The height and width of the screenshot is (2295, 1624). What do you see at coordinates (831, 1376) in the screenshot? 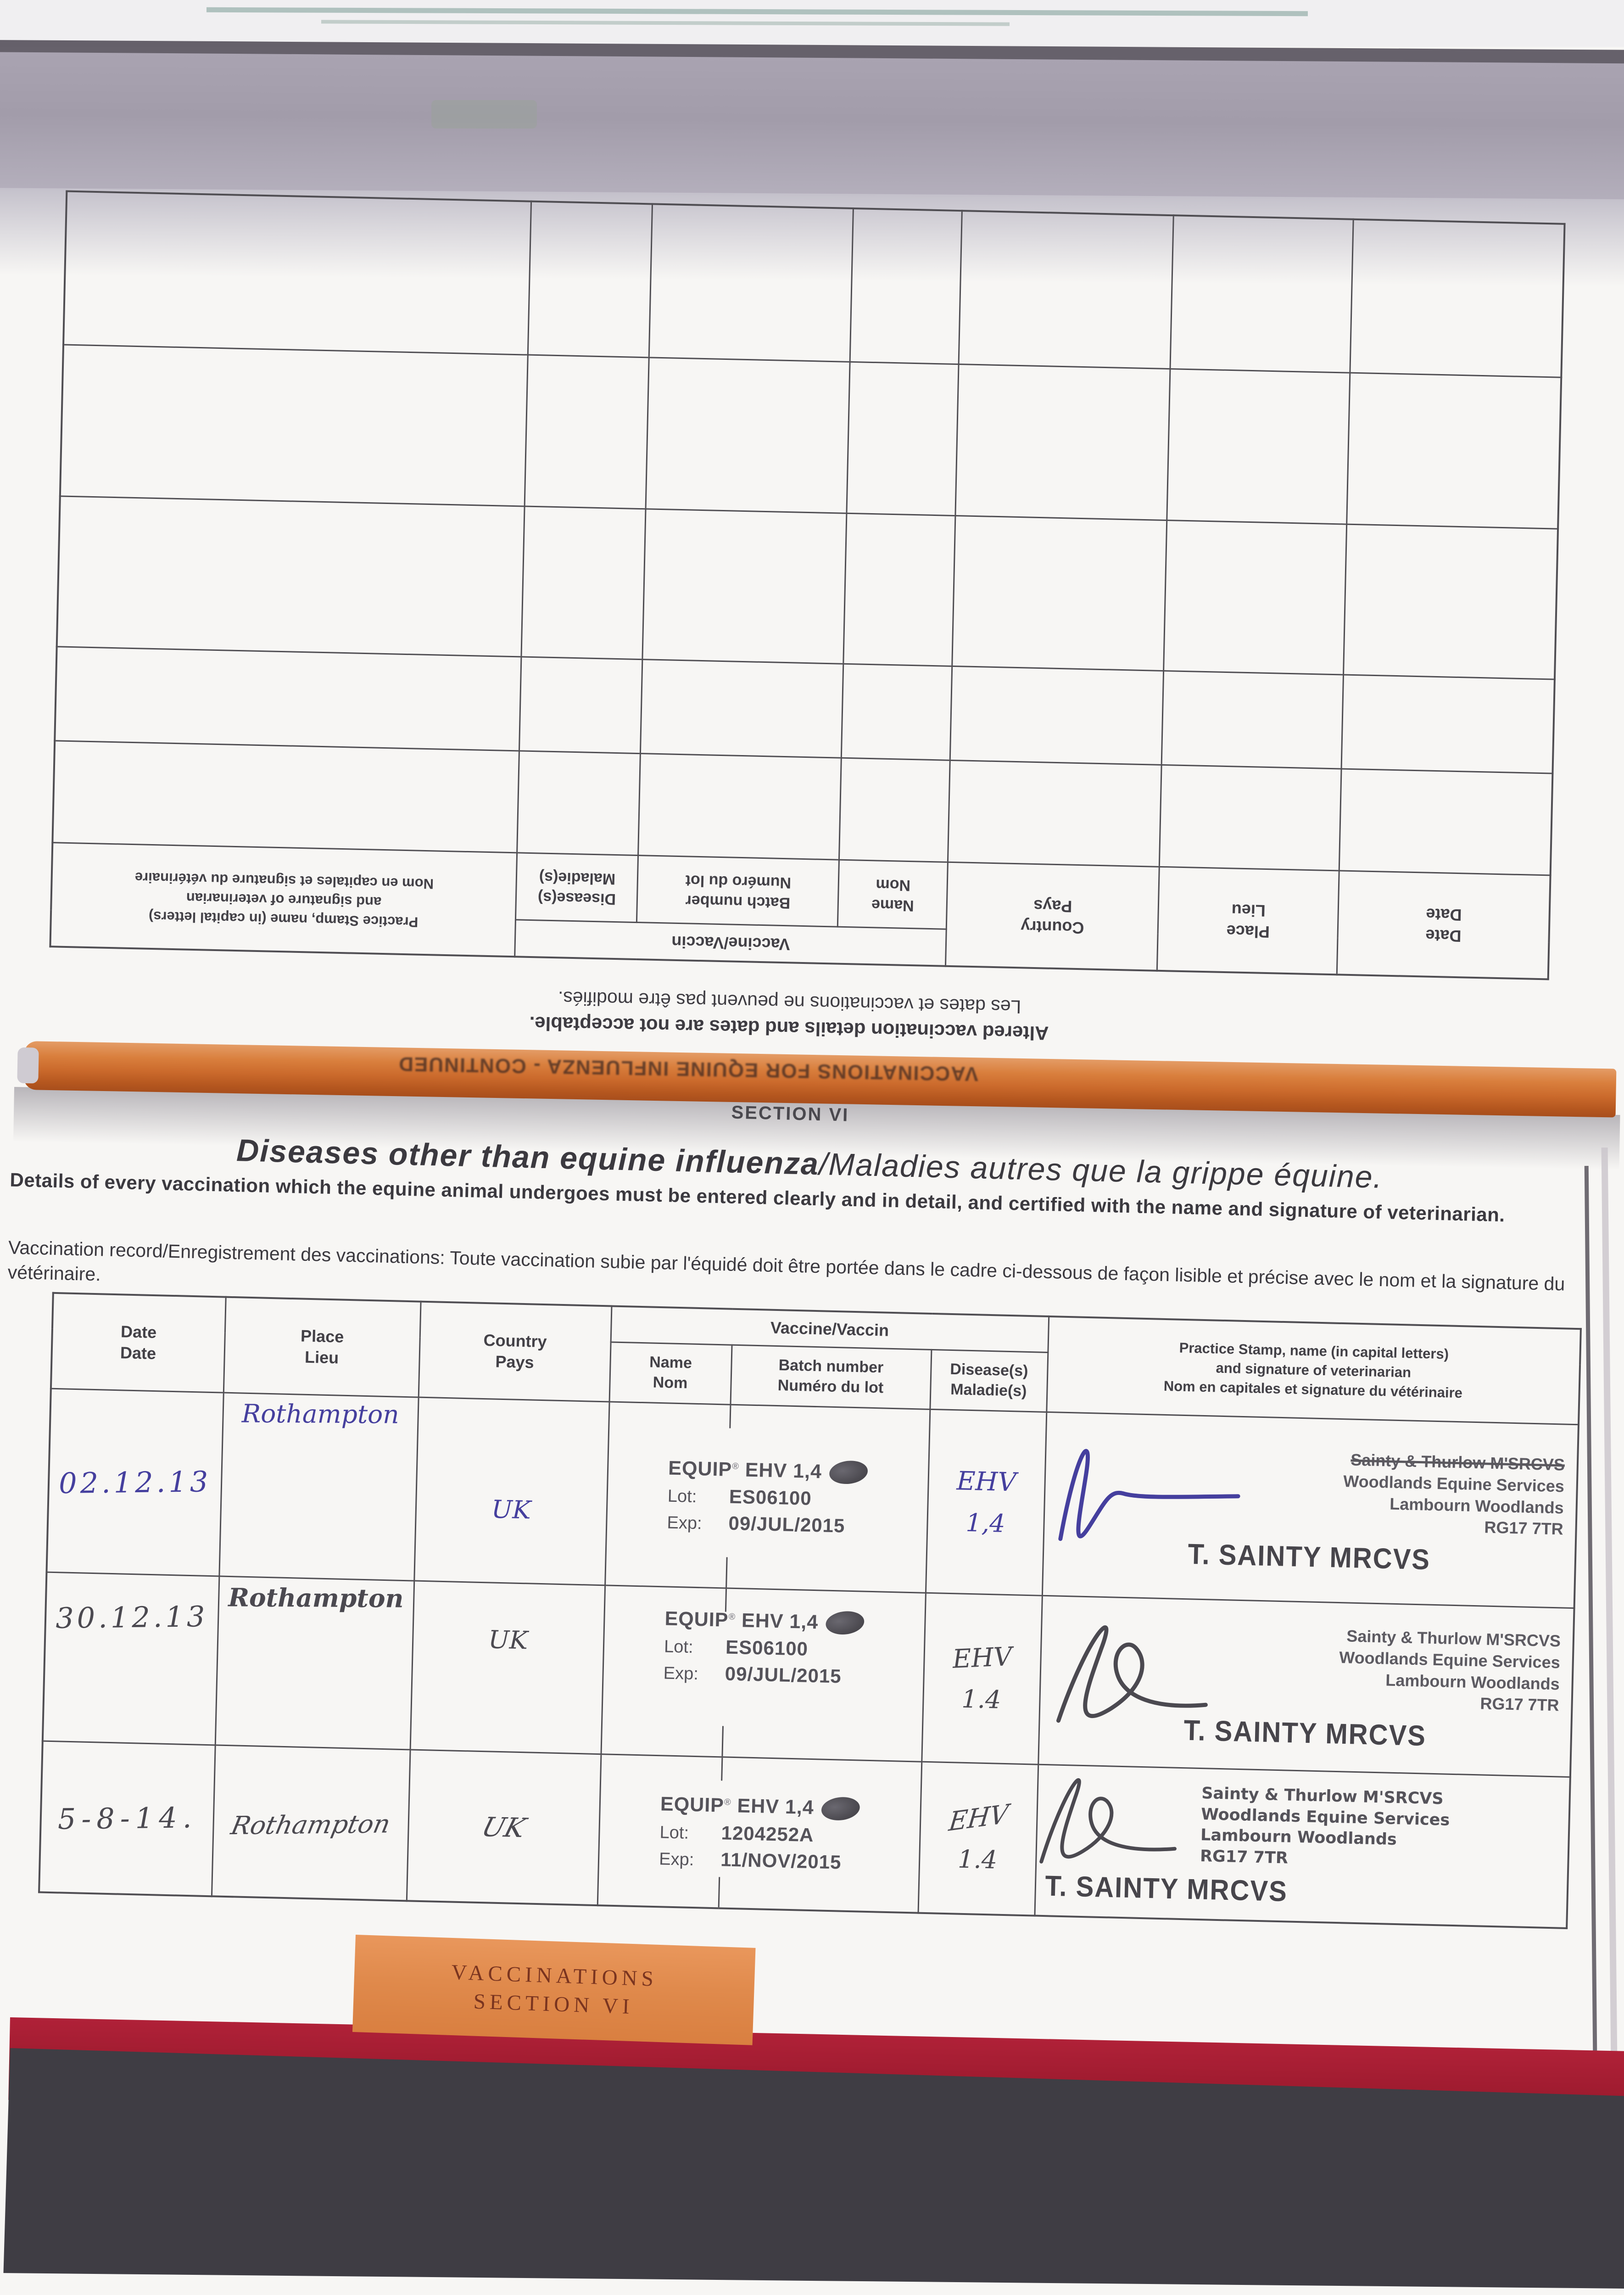
I see `header-batch: Batch number Numéro du lot` at bounding box center [831, 1376].